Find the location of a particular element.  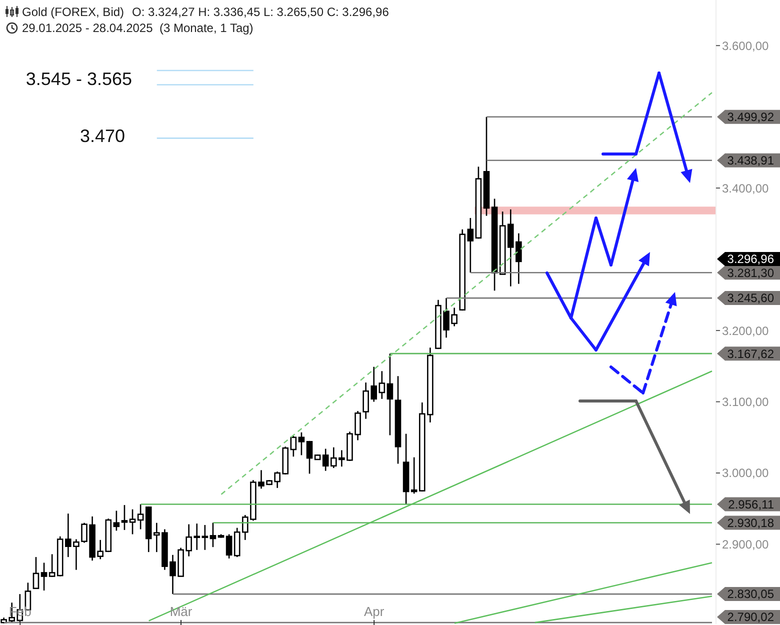

data-label: 2.790,02 is located at coordinates (750, 617).